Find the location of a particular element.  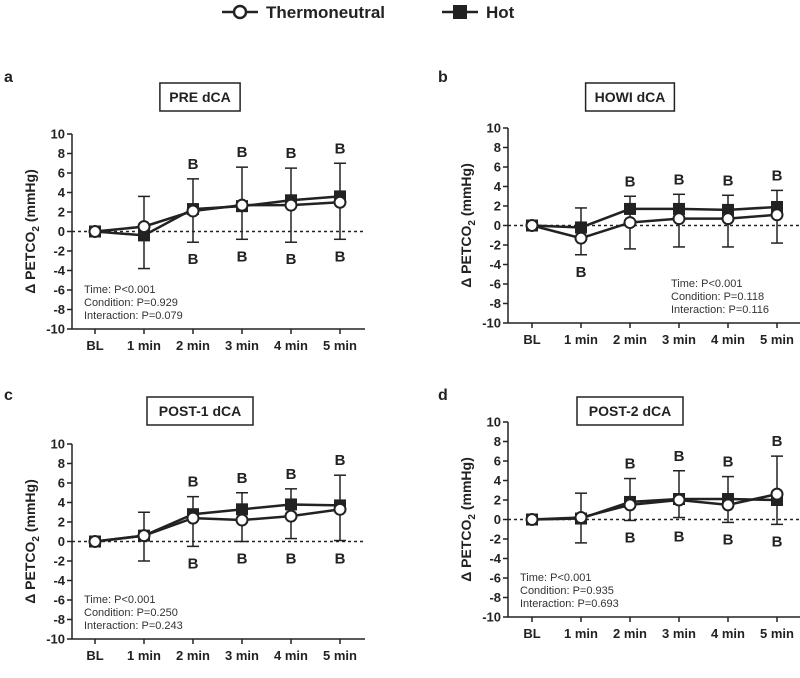

y-tick-label: 10 is located at coordinates (58, 444).